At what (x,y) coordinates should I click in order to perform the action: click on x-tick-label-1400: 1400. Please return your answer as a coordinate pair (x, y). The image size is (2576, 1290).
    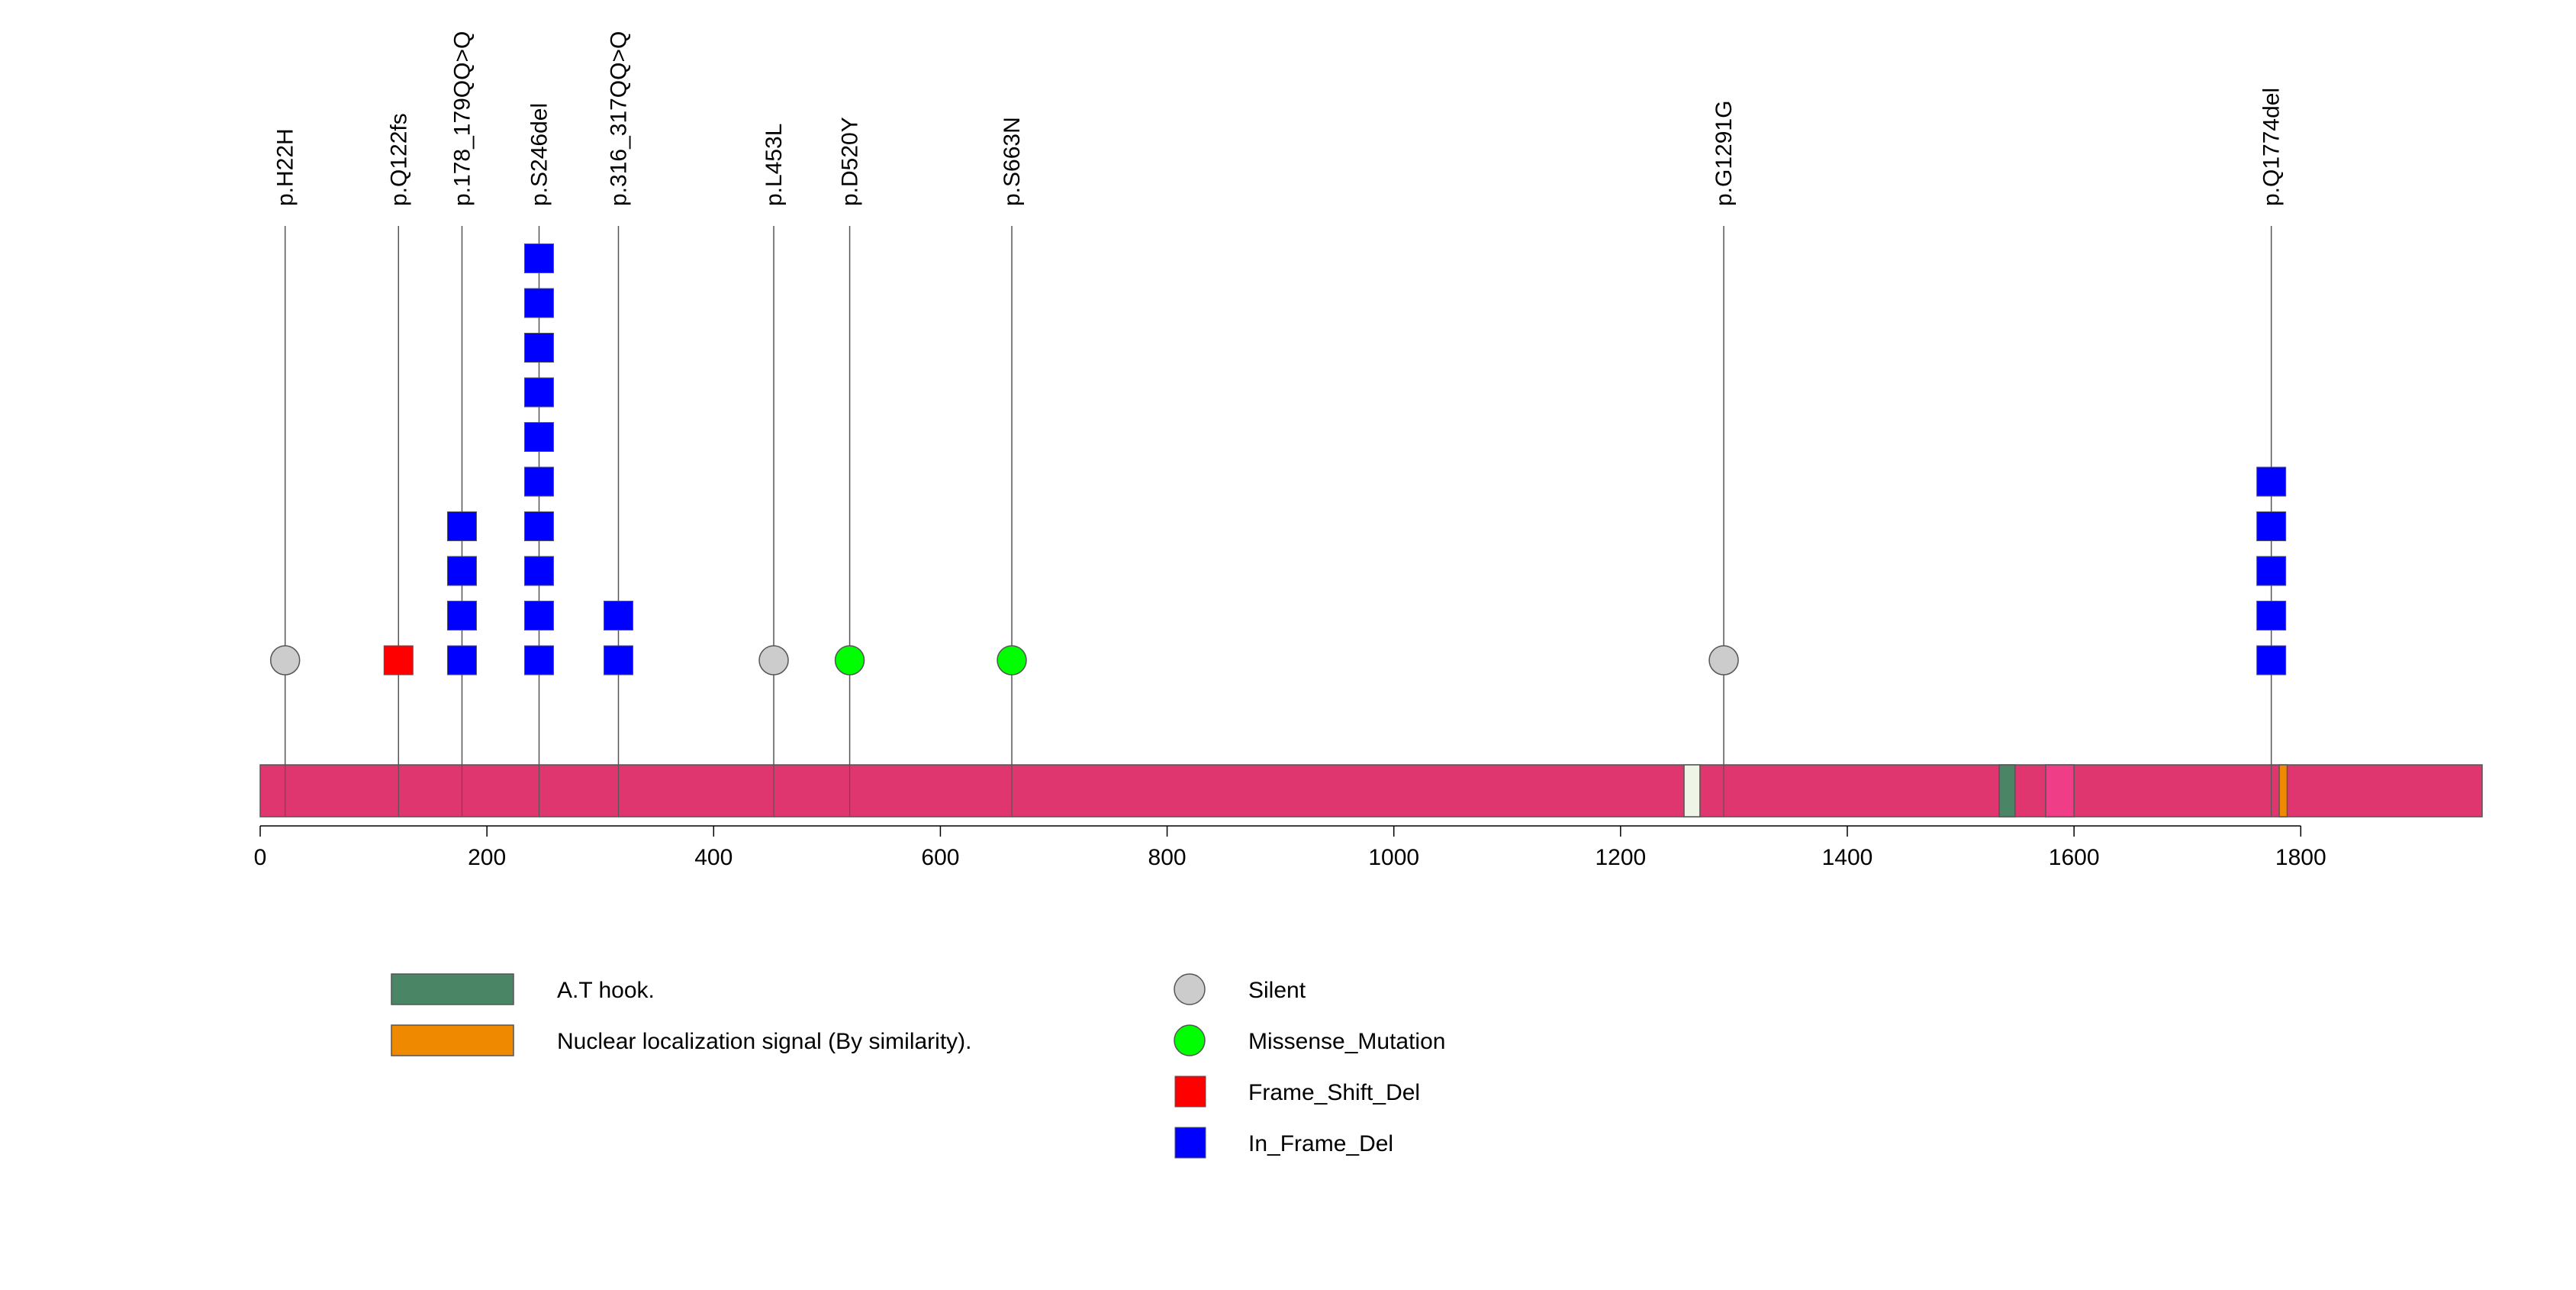
    Looking at the image, I should click on (1847, 857).